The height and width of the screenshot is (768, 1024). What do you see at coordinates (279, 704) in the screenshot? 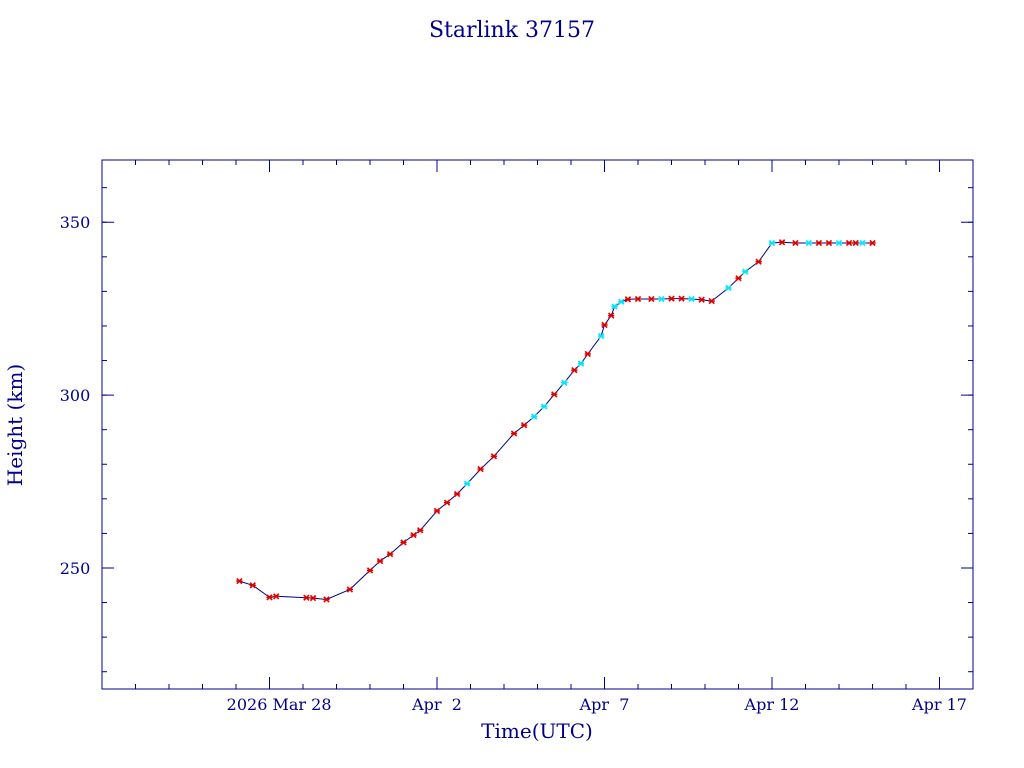
I see `x-tick-label: 2026 Mar 28` at bounding box center [279, 704].